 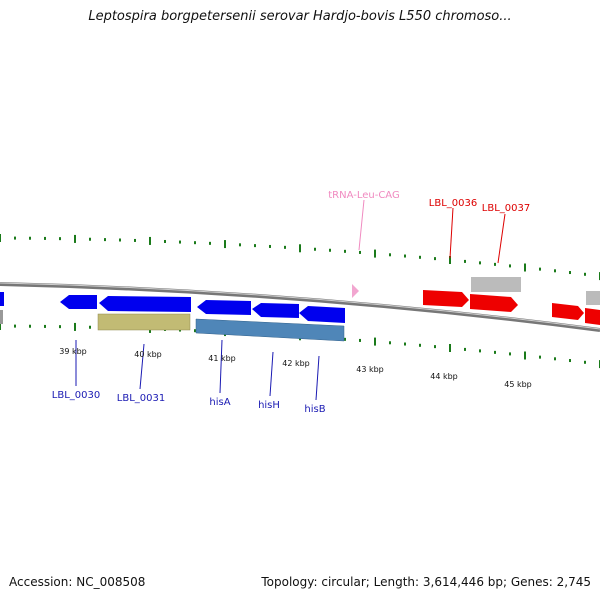 What do you see at coordinates (141, 398) in the screenshot?
I see `label-lbl-0031: LBL_0031` at bounding box center [141, 398].